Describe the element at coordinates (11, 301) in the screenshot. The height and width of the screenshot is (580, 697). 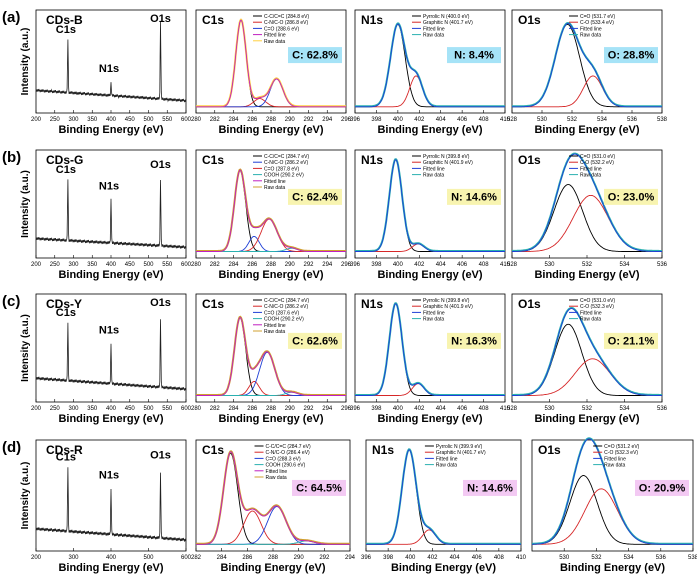
I see `row-label: (c)` at that location.